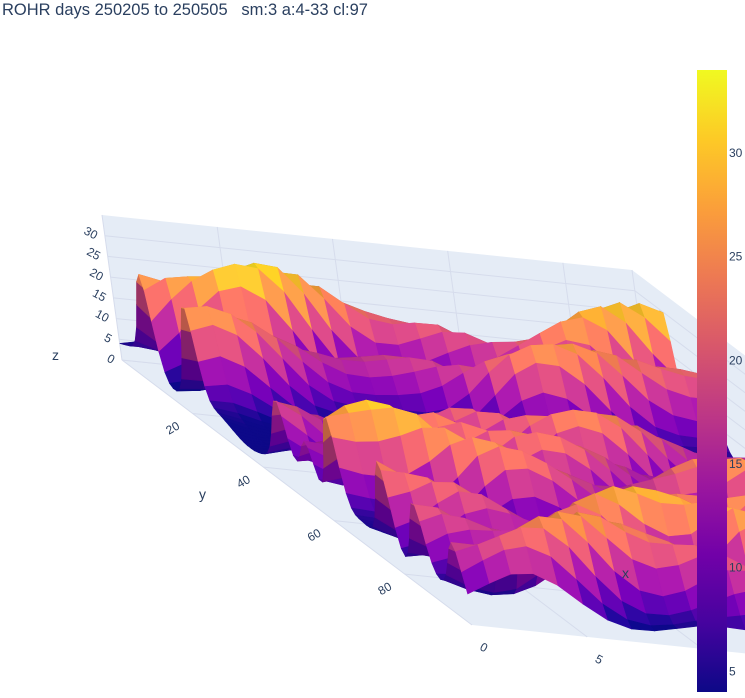 The width and height of the screenshot is (745, 698). I want to click on z-tick-label: 5, so click(108, 338).